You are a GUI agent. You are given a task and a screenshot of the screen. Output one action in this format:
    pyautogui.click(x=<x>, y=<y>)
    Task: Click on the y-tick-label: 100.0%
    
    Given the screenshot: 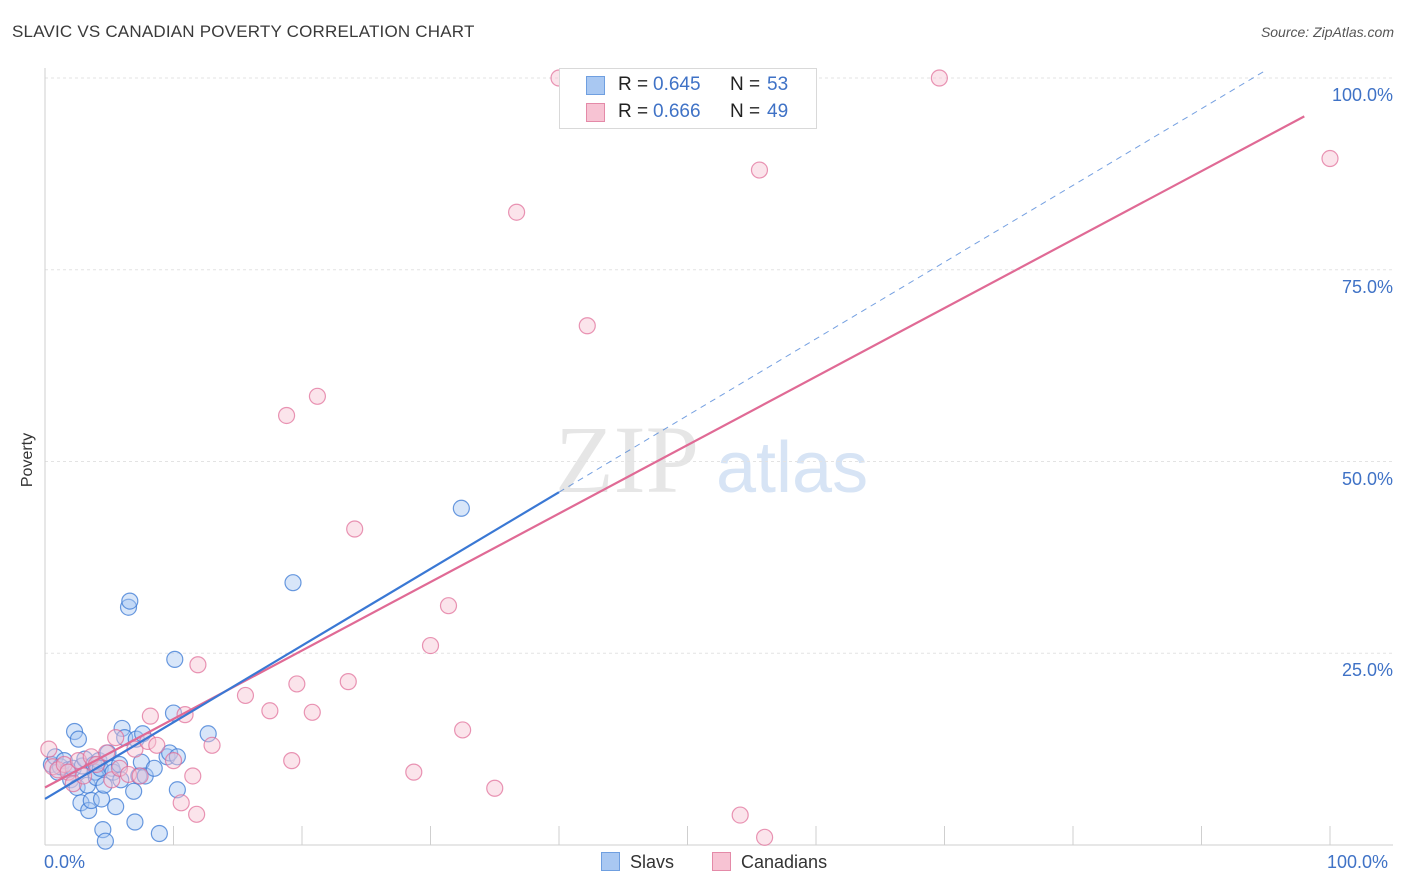 What is the action you would take?
    pyautogui.click(x=1362, y=95)
    